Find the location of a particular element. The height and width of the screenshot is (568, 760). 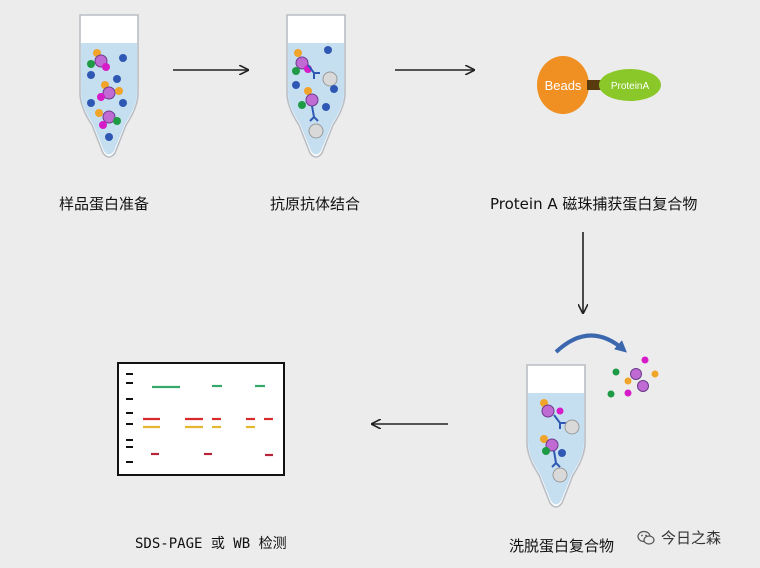

elution-curve-arrow is located at coordinates (591, 343).